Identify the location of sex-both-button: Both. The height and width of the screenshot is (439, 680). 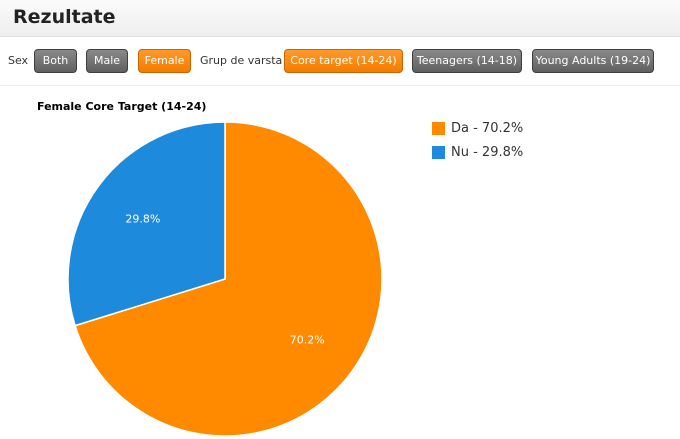
(55, 61).